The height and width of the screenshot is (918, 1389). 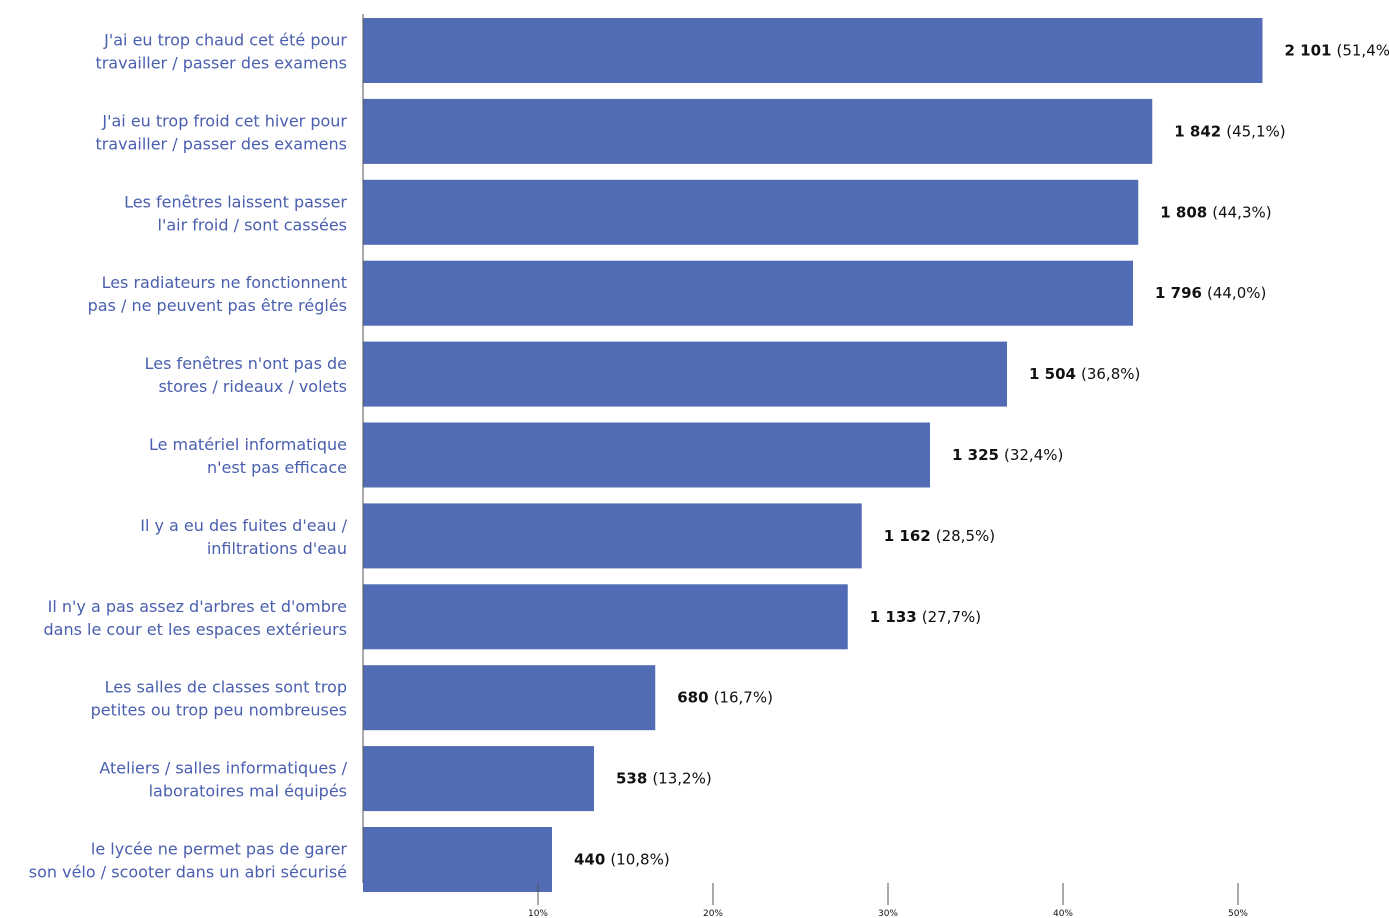 What do you see at coordinates (538, 913) in the screenshot?
I see `x-tick-label: 10%` at bounding box center [538, 913].